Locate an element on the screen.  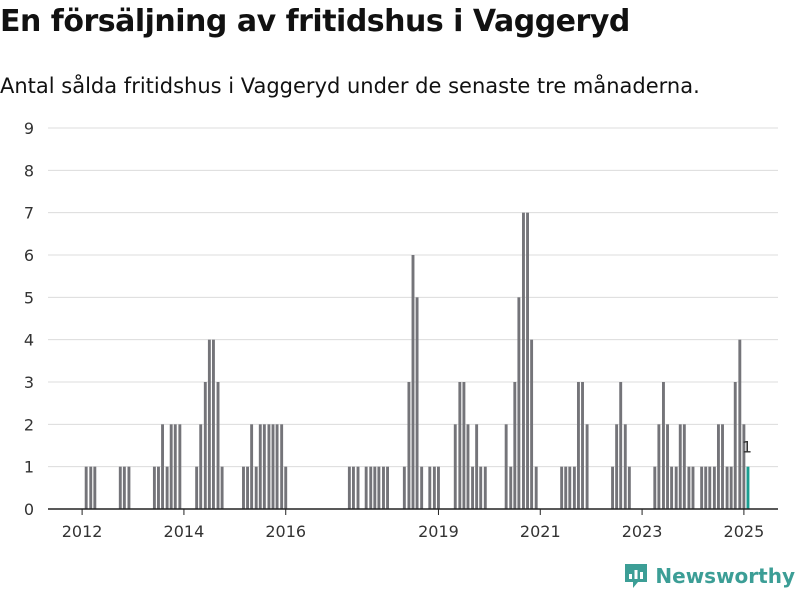
y-tick-label: 3 is located at coordinates (29, 382).